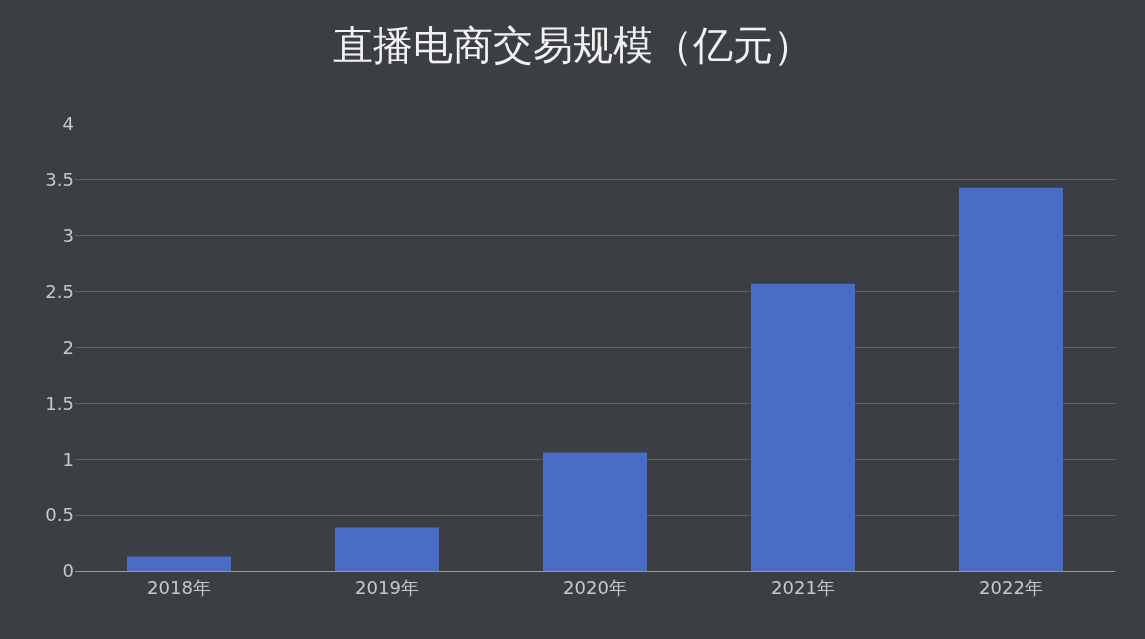 The width and height of the screenshot is (1145, 639). I want to click on x-tick-label: 2021年, so click(803, 587).